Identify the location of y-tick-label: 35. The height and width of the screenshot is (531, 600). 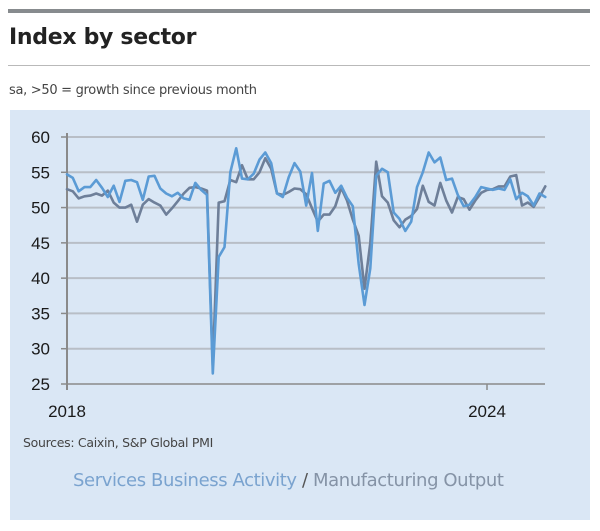
(40, 313).